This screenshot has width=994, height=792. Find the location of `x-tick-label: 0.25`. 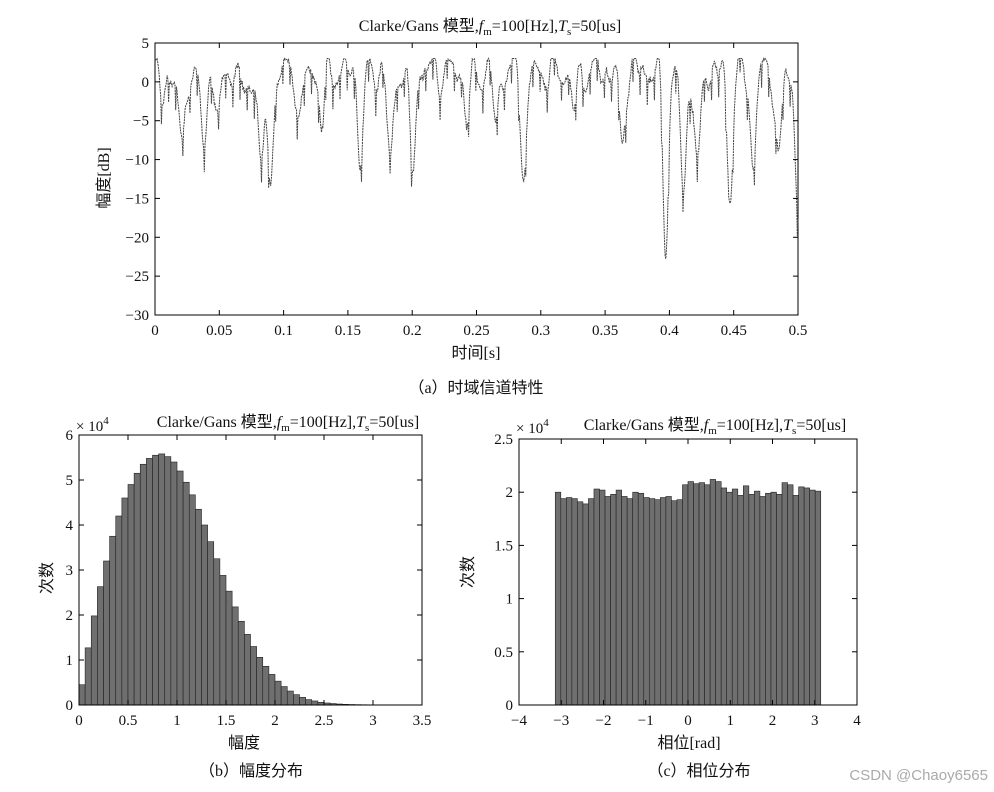

x-tick-label: 0.25 is located at coordinates (476, 331).